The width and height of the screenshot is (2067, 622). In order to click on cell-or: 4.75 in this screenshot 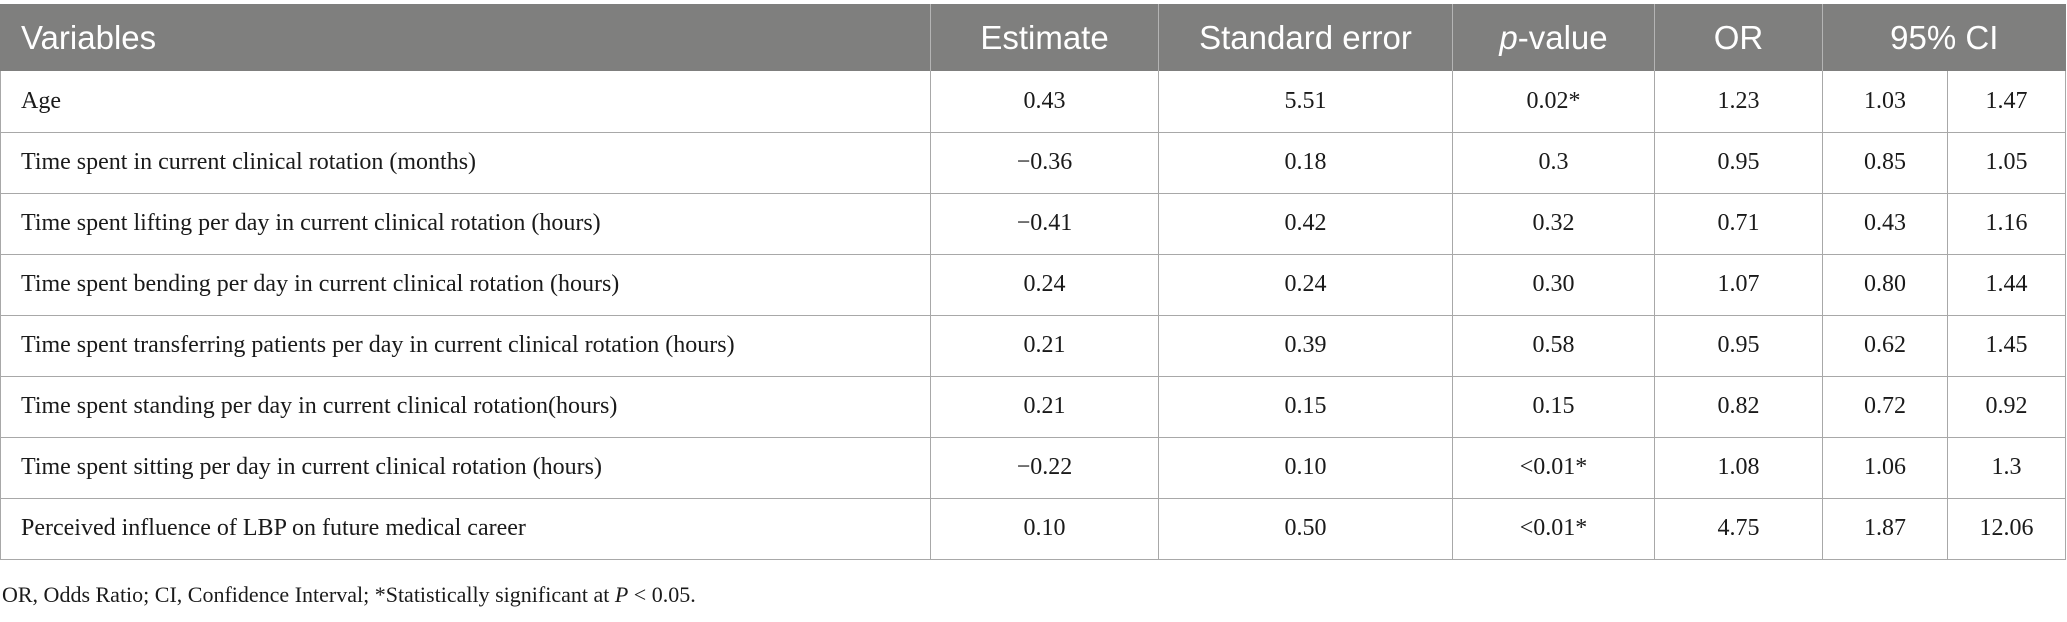, I will do `click(1738, 528)`.